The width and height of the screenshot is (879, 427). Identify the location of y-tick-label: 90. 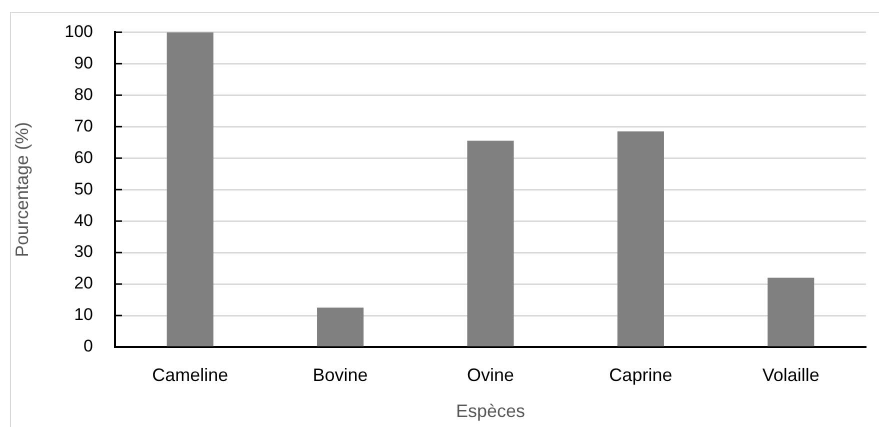
(83, 62).